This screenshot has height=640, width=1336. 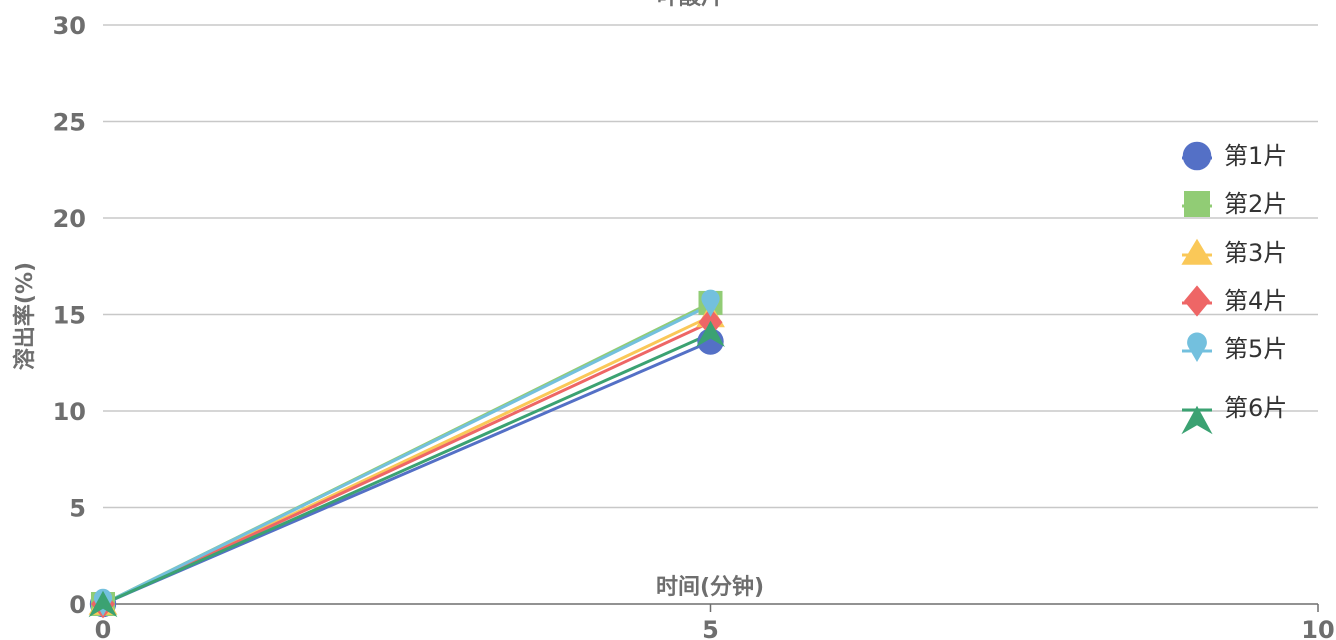 I want to click on legend-label: 第2片, so click(x=1255, y=204).